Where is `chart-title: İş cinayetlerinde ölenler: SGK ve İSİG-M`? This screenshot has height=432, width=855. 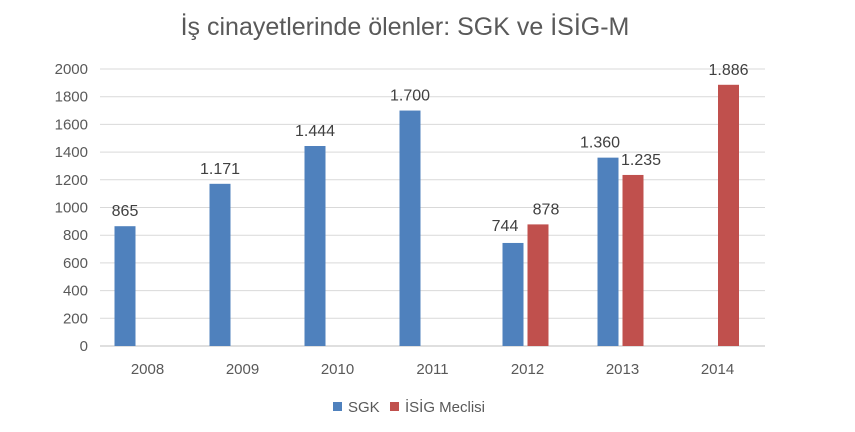
chart-title: İş cinayetlerinde ölenler: SGK ve İSİG-M is located at coordinates (405, 26).